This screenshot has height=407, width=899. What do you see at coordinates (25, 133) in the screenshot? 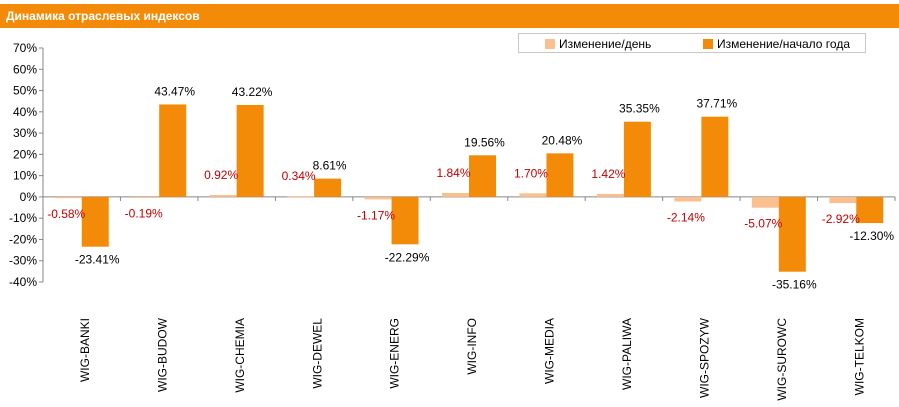
I see `y-tick-label: 30%` at bounding box center [25, 133].